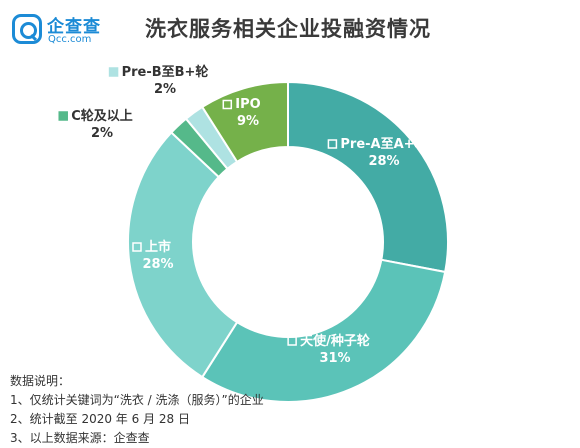 This screenshot has height=448, width=580. I want to click on slice-label-5: IPO, so click(247, 104).